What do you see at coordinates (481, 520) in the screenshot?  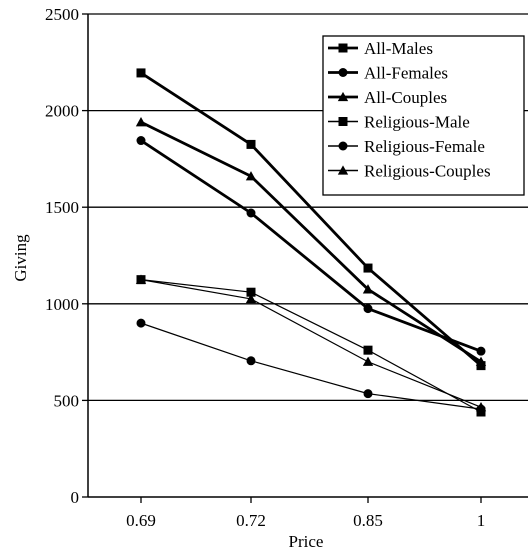 I see `x-tick-label: 1` at bounding box center [481, 520].